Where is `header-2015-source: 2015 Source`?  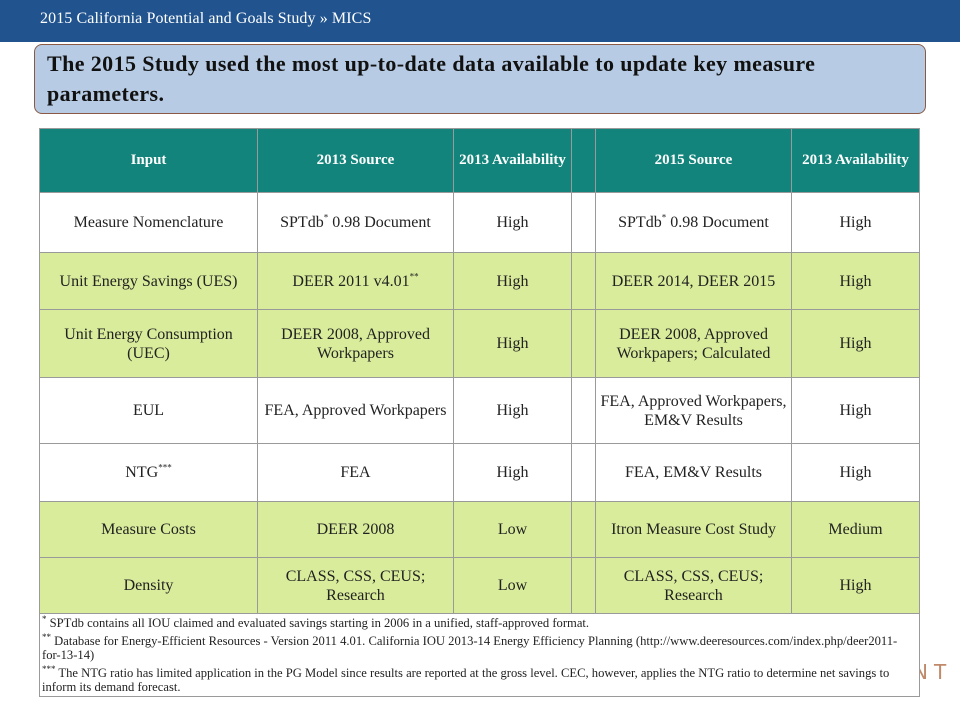 header-2015-source: 2015 Source is located at coordinates (693, 160).